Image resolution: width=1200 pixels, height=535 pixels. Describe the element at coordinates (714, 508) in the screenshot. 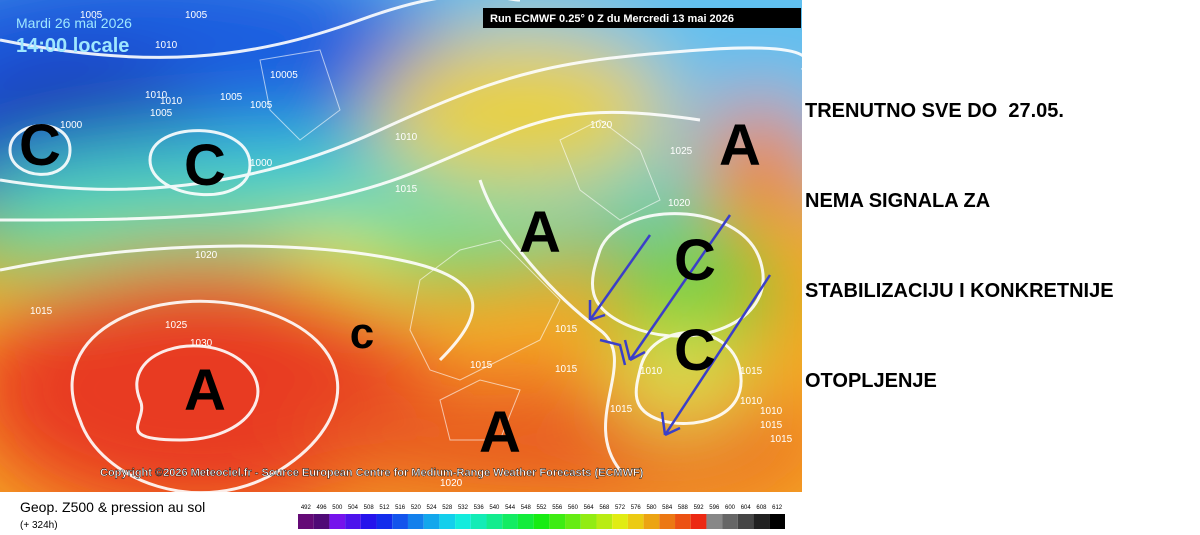

I see `colorbar-label: 596` at that location.